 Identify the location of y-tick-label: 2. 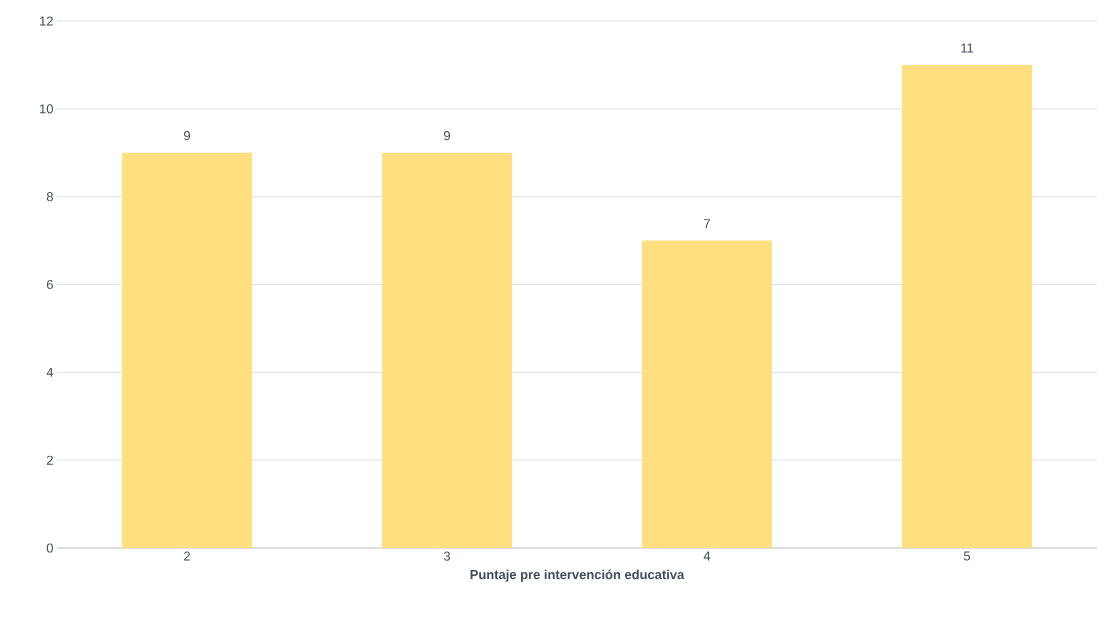
(49, 460).